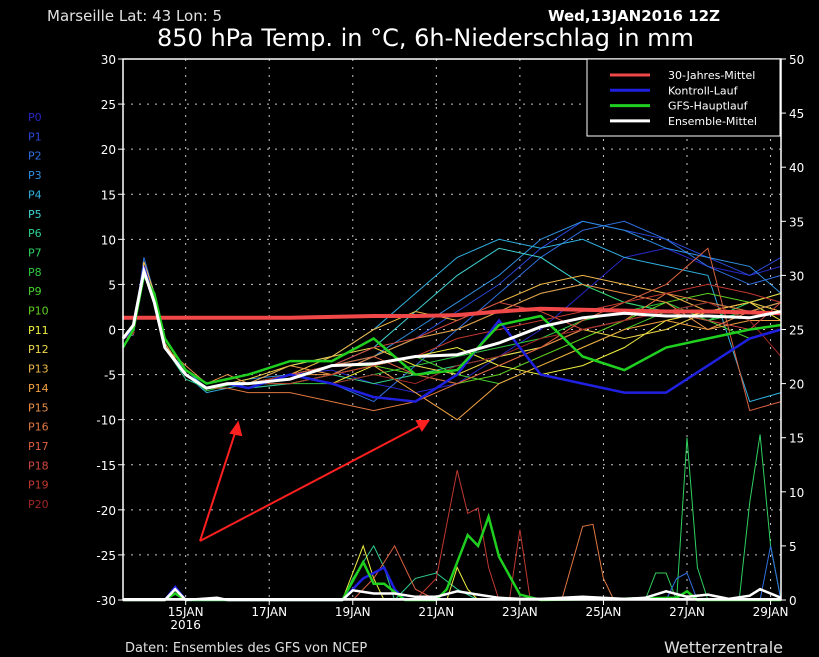 This screenshot has height=657, width=819. I want to click on member-label-p4: P4, so click(35, 194).